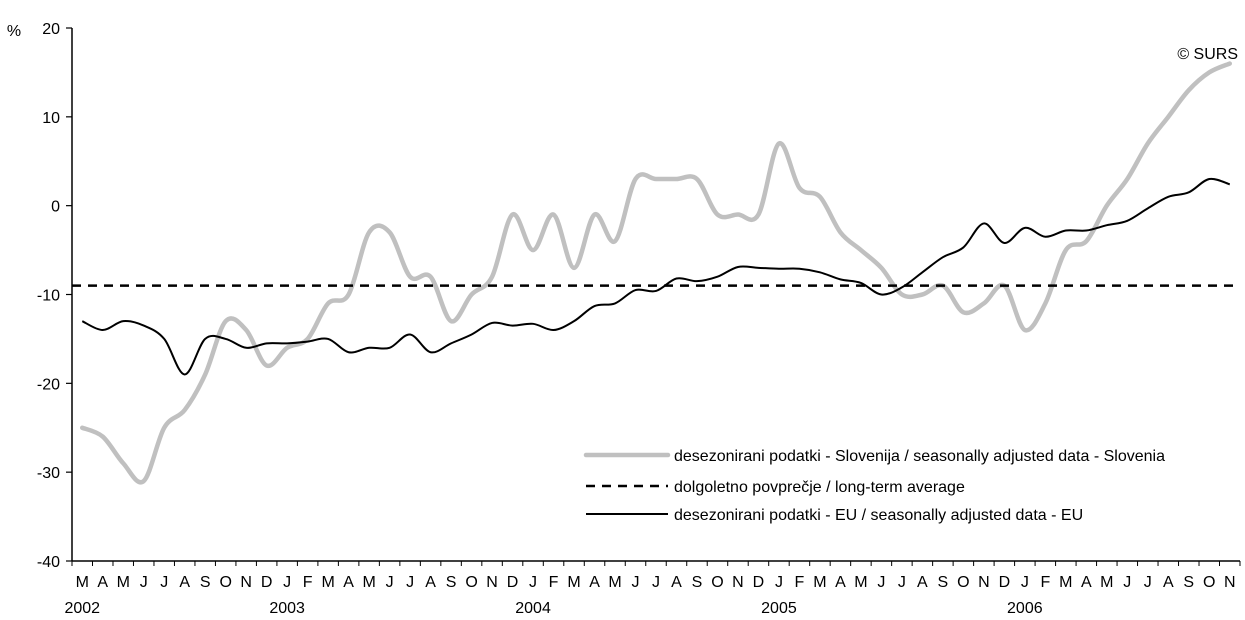 This screenshot has width=1245, height=620. Describe the element at coordinates (287, 608) in the screenshot. I see `x-year-label: 2003` at that location.